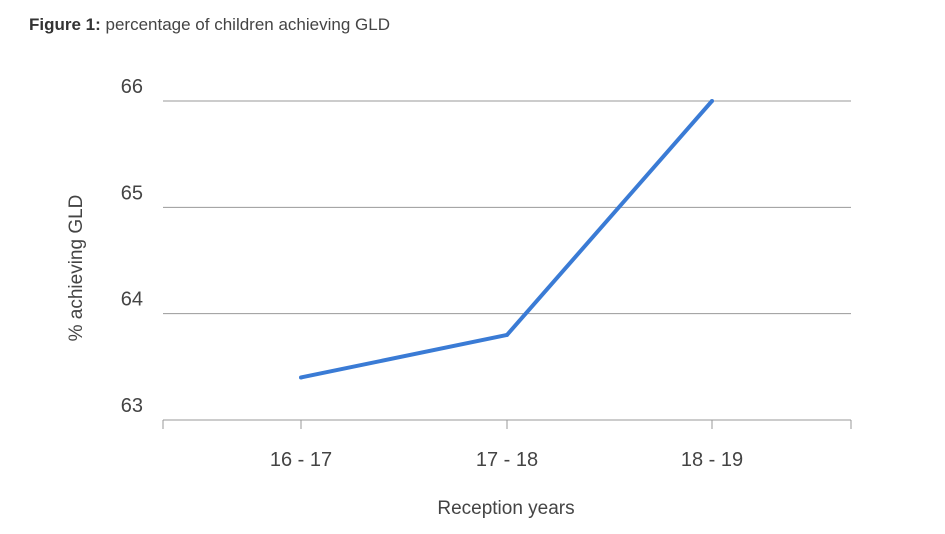 The width and height of the screenshot is (945, 534). I want to click on x-tick-label-2: 18 - 19, so click(712, 460).